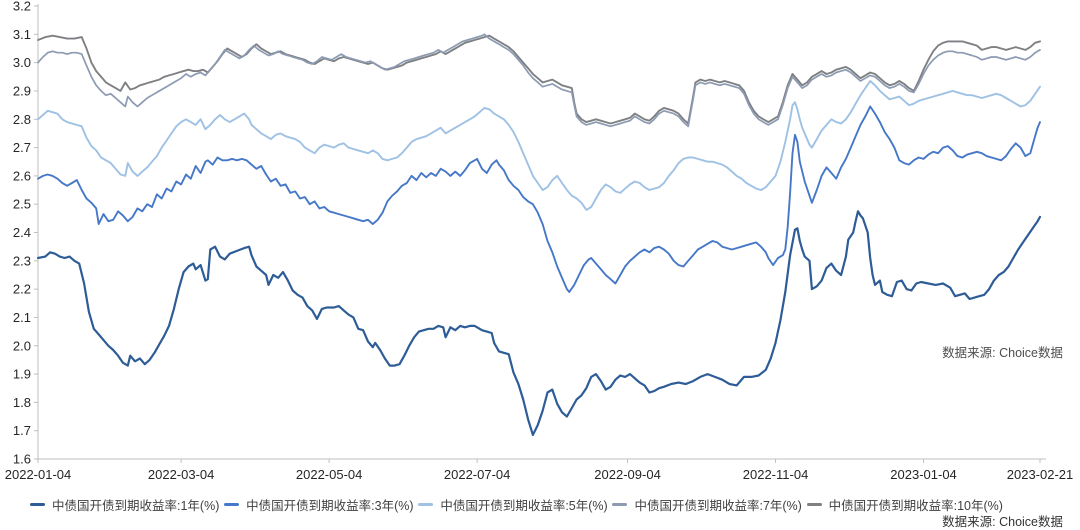 This screenshot has width=1080, height=530. Describe the element at coordinates (477, 474) in the screenshot. I see `x-tick-label: 2022-07-04` at that location.